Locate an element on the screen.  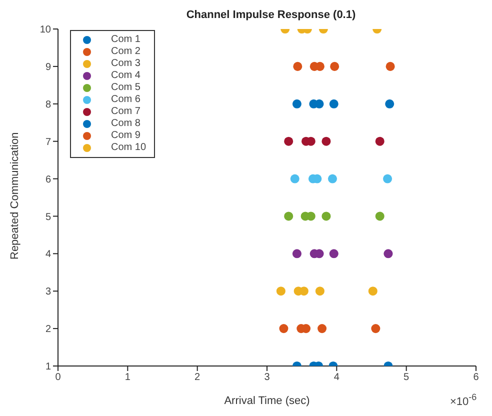
y-tick-label: 2 is located at coordinates (48, 330).